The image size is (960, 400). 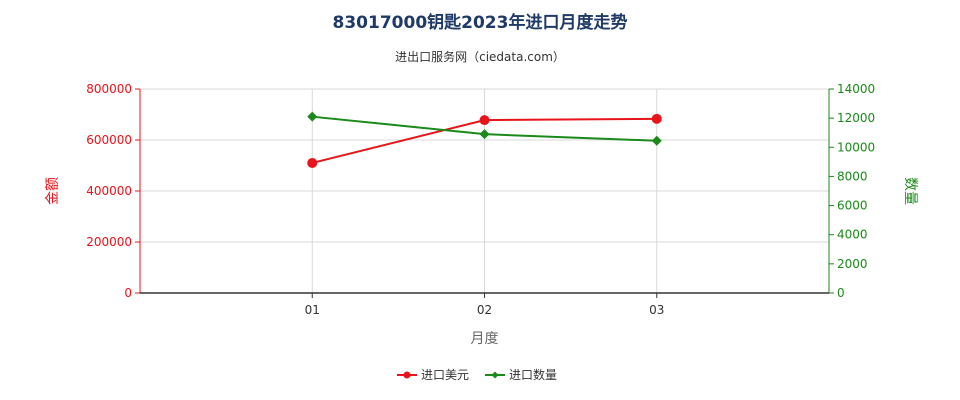 What do you see at coordinates (856, 147) in the screenshot?
I see `right-tick-label: 10000` at bounding box center [856, 147].